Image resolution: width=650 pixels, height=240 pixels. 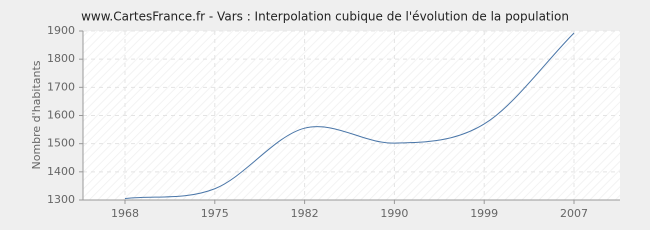 I want to click on y-tick-label: 1500, so click(x=61, y=143).